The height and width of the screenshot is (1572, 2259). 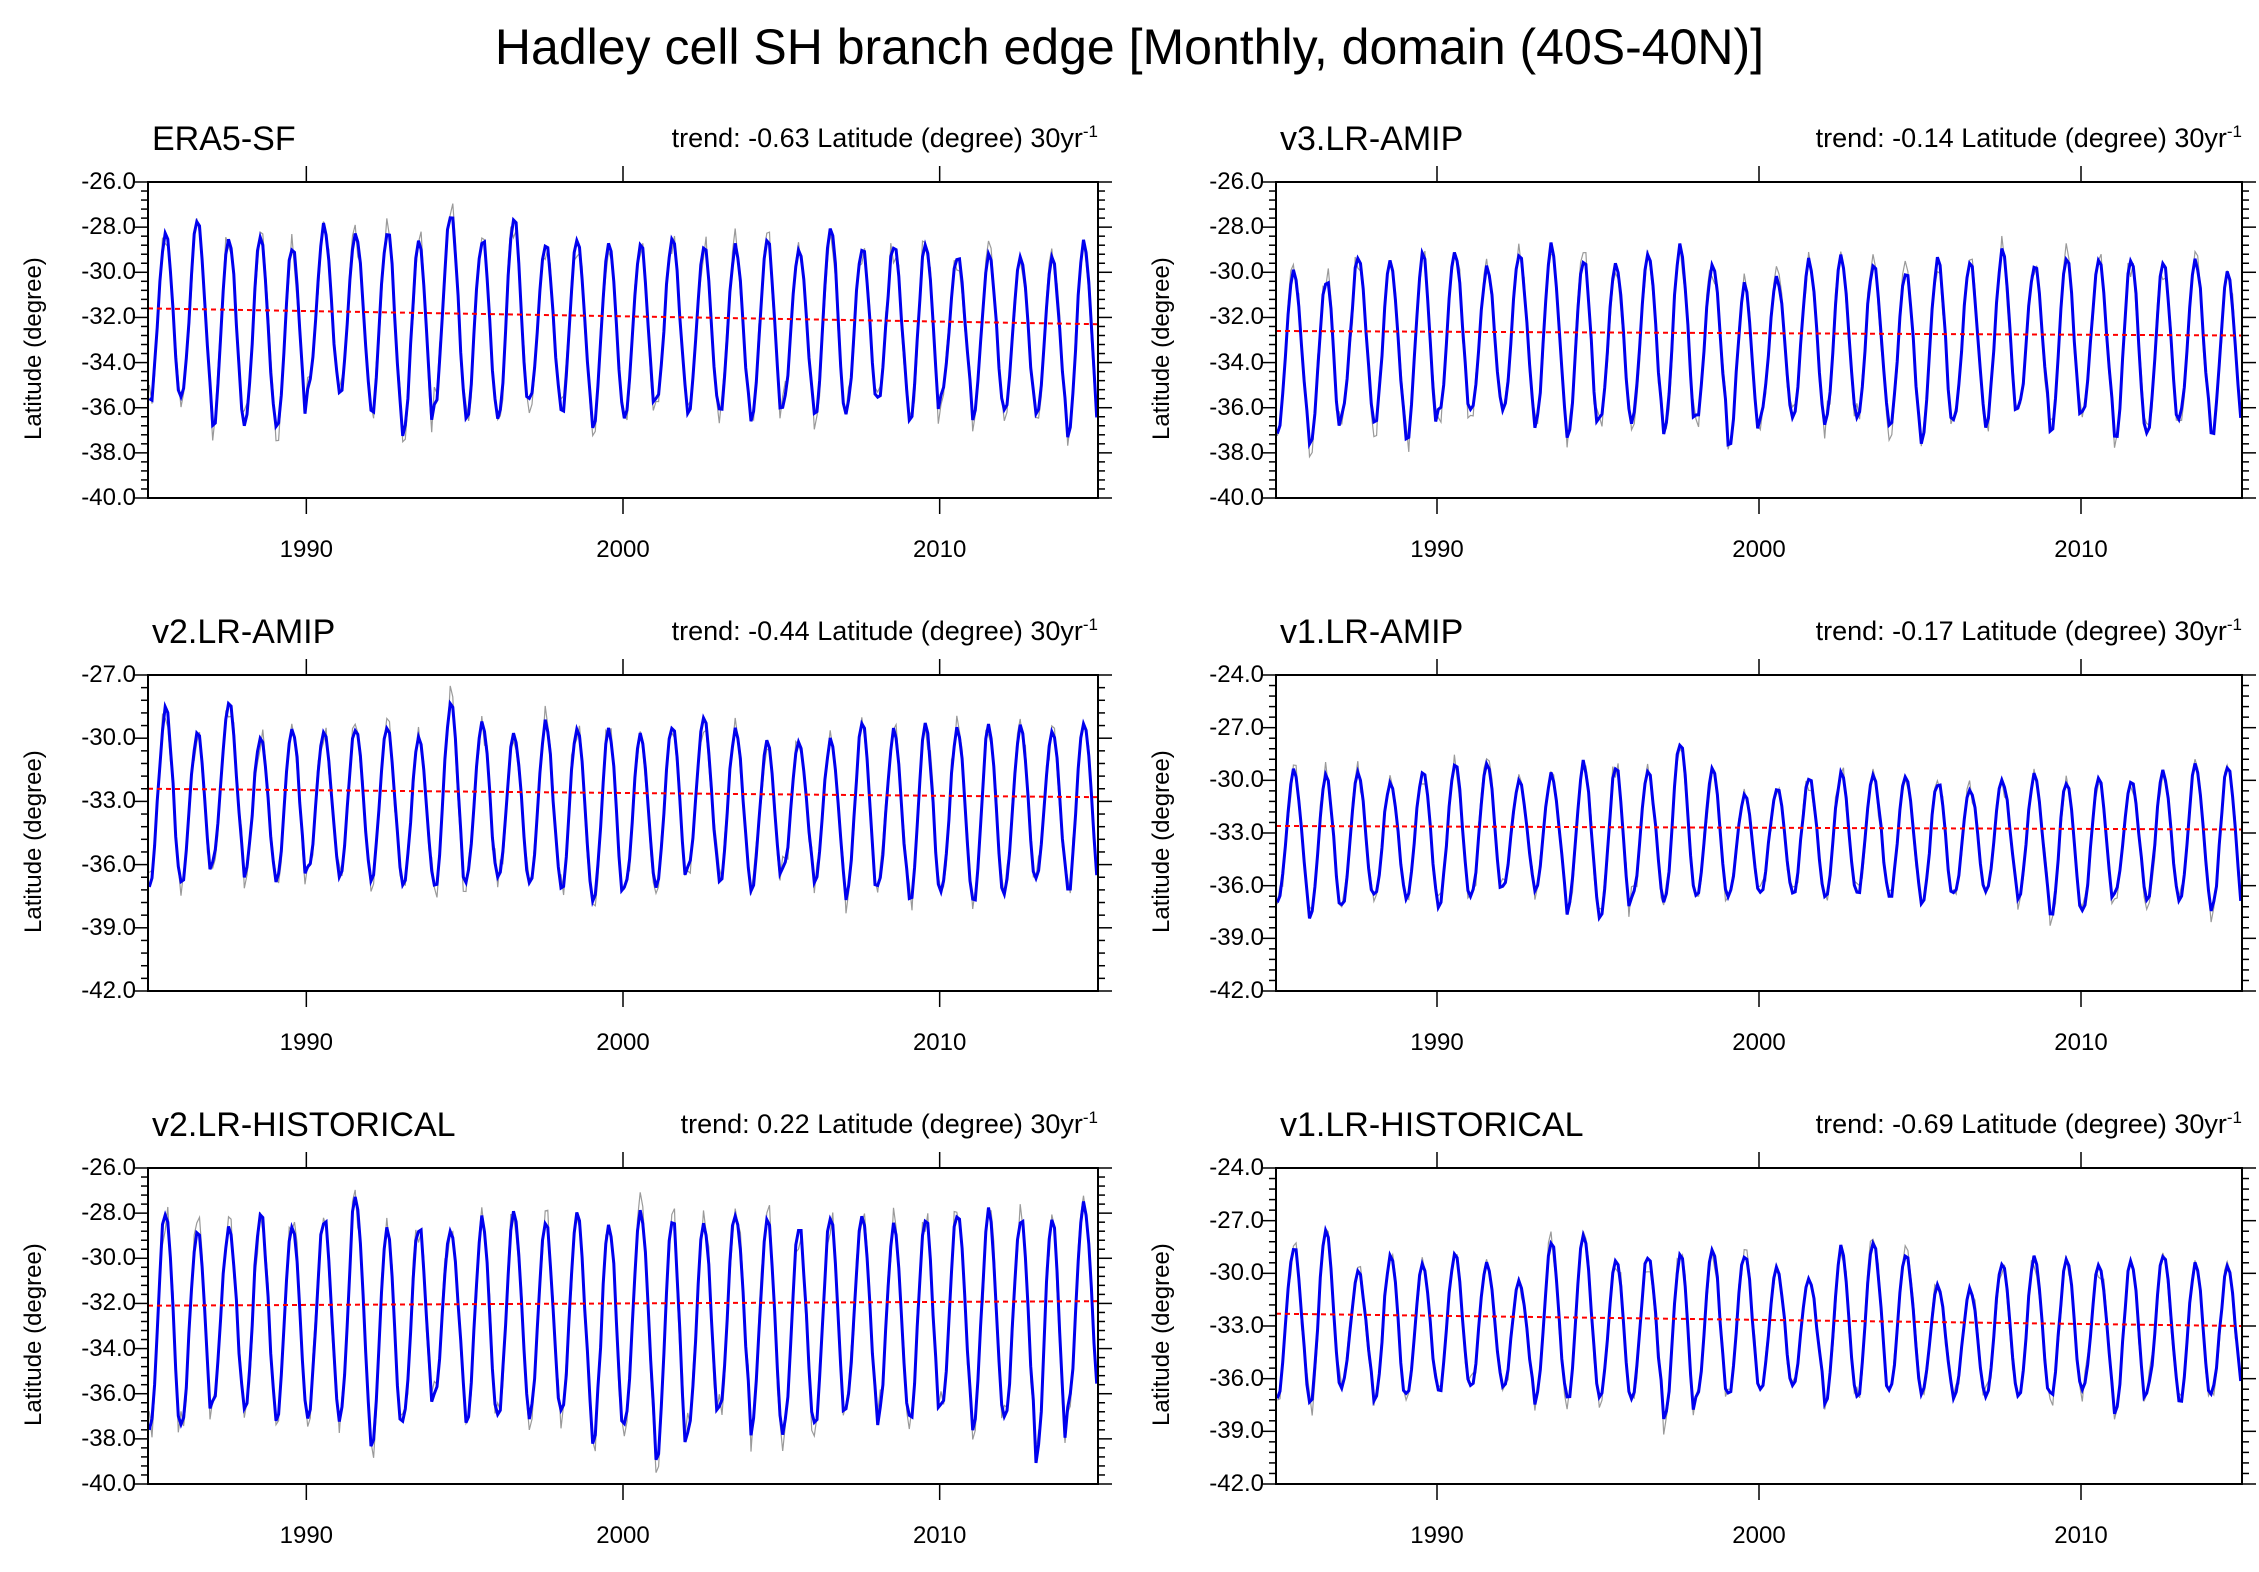 What do you see at coordinates (2029, 1124) in the screenshot?
I see `trend-annotation: trend: -0.69 Latitude (degree) 30yr-1` at bounding box center [2029, 1124].